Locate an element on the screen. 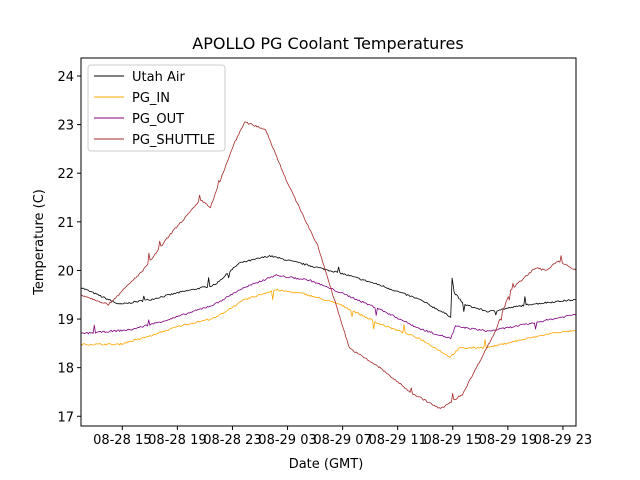  x-tick-label: 08-29 03 is located at coordinates (287, 440).